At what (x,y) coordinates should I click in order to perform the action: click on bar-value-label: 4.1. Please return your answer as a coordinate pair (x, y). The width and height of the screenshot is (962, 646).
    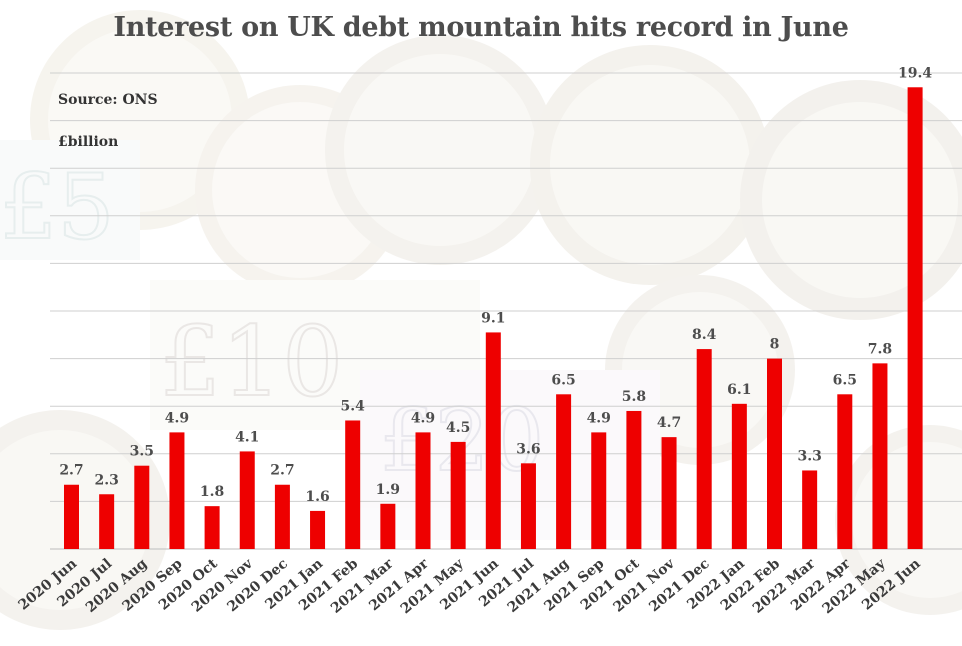
    Looking at the image, I should click on (247, 437).